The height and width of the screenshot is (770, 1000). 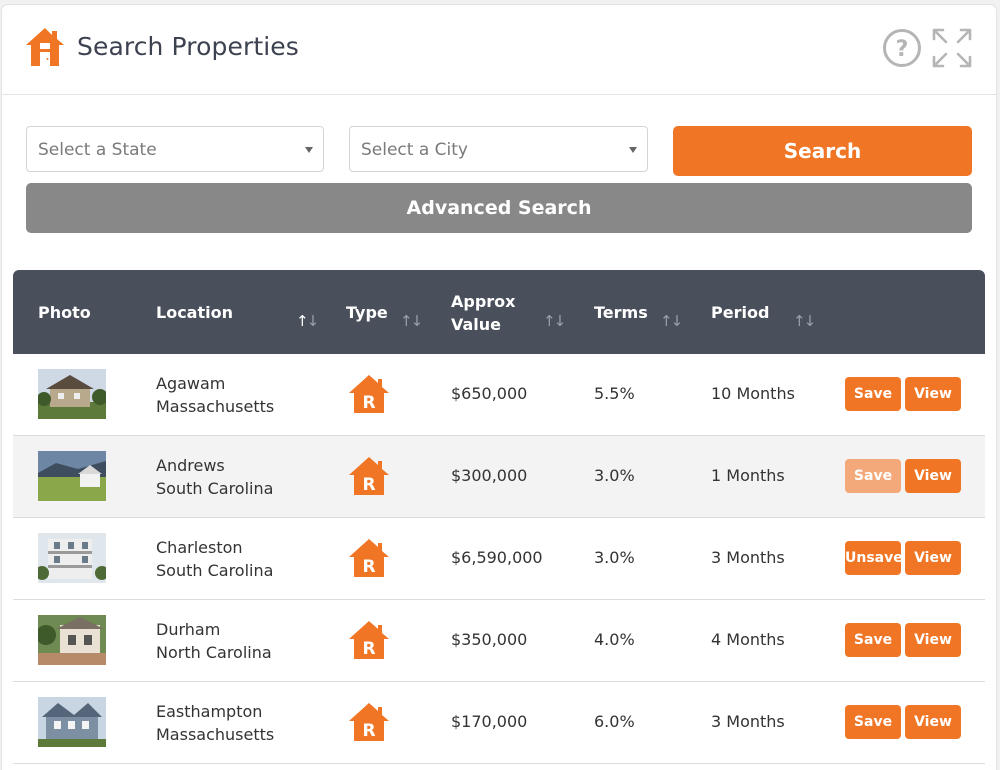 I want to click on col-type: Type, so click(x=367, y=312).